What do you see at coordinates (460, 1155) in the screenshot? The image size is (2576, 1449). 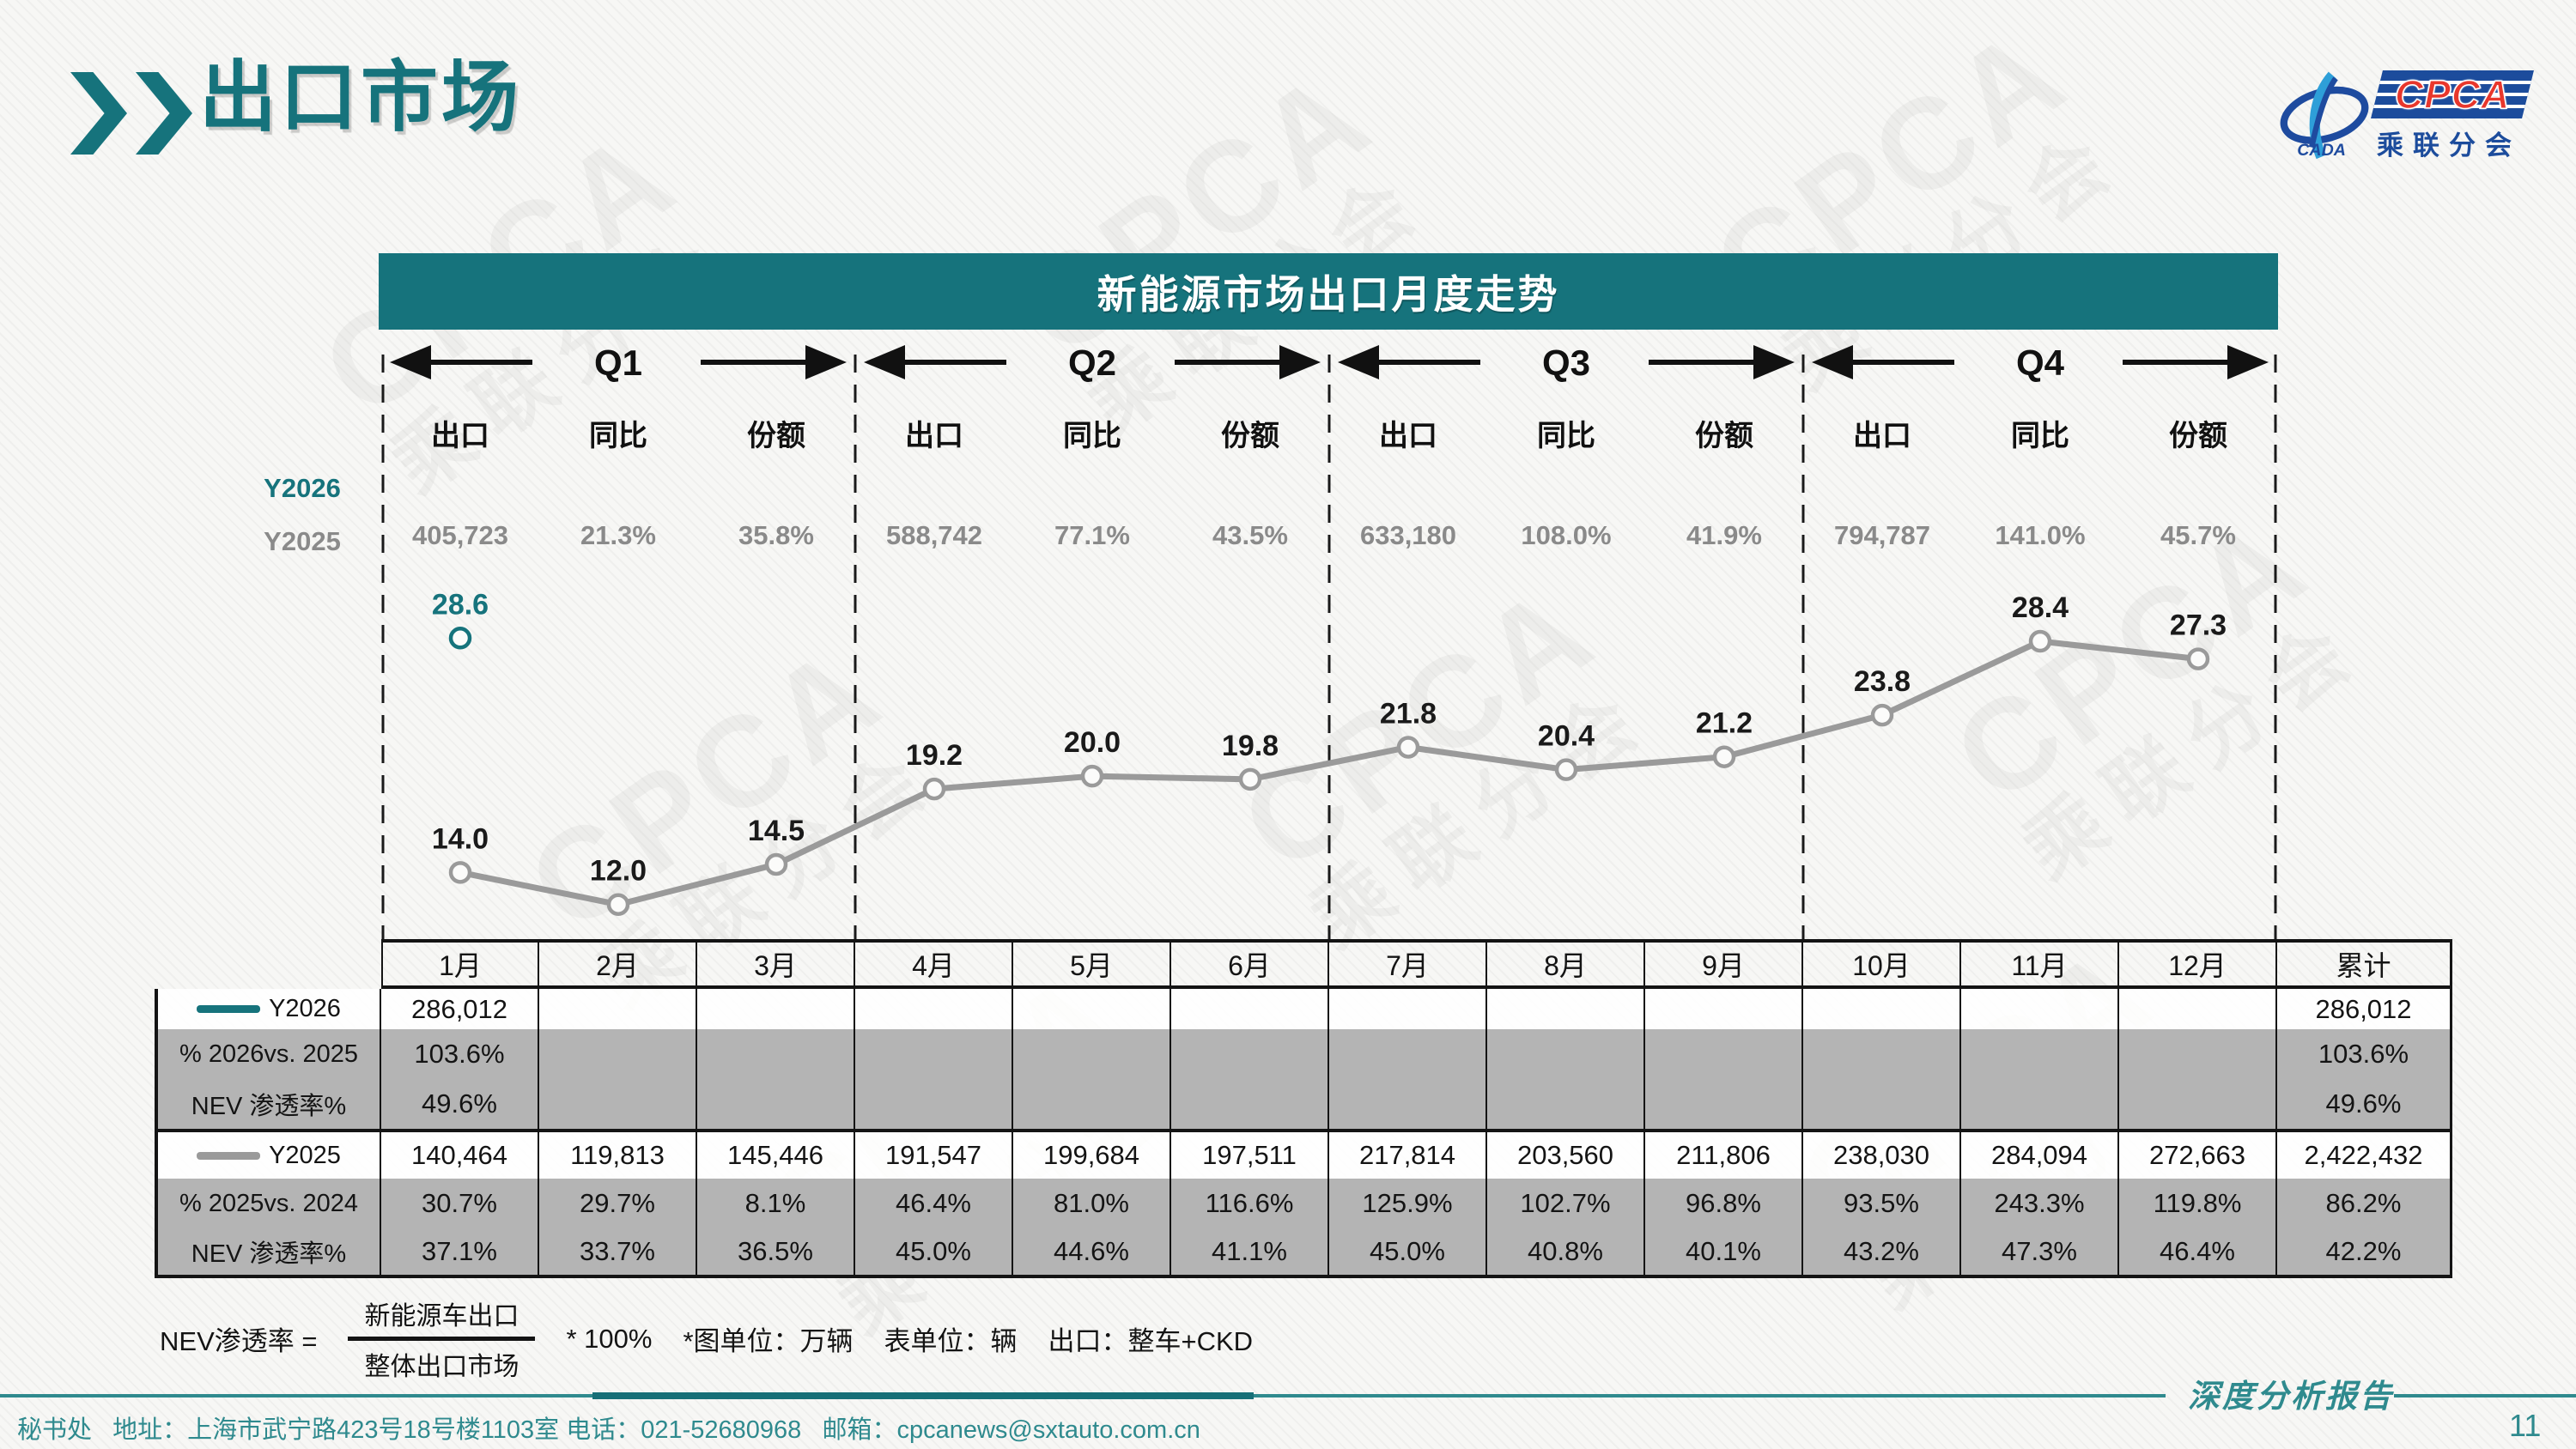 I see `table-cell: 140,464` at bounding box center [460, 1155].